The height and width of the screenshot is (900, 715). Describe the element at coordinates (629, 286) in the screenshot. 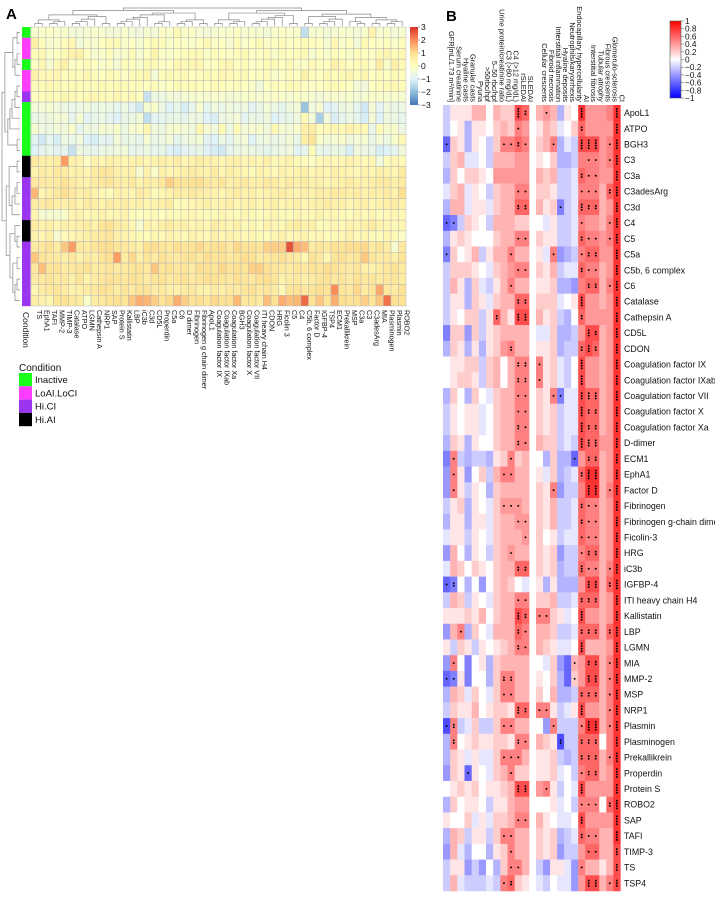

I see `heatmap-b-row-label: C6` at that location.